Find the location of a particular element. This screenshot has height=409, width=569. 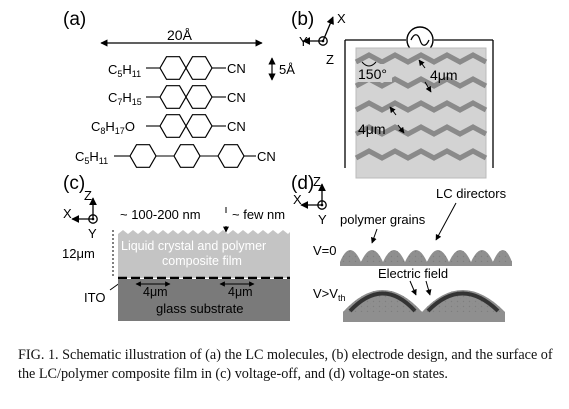

von-label: V>Vth is located at coordinates (329, 294).